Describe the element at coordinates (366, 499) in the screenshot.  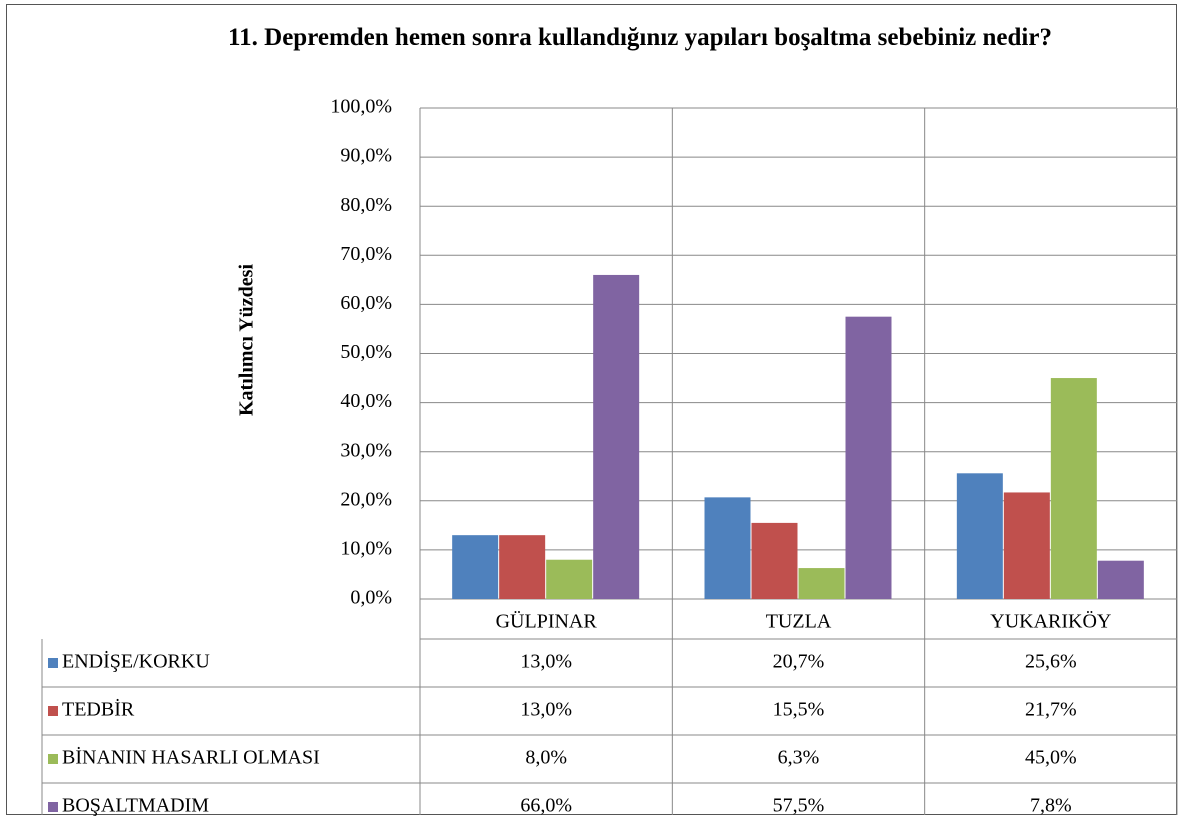
I see `y-tick-label: 20,0%` at that location.